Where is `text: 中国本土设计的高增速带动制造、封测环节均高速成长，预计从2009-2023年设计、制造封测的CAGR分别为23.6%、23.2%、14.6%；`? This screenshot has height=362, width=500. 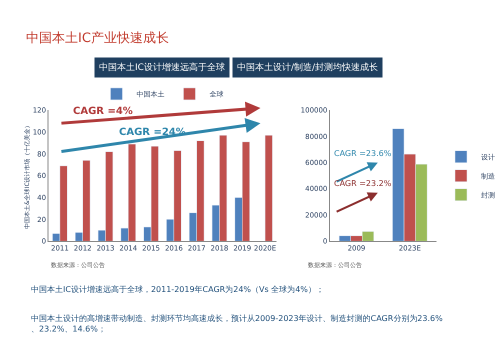
text: 中国本土设计的高增速带动制造、封测环节均高速成长，预计从2009-2023年设计、制造封测的CAGR分别为23.6%、23.2%、14.6%； is located at coordinates (237, 324).